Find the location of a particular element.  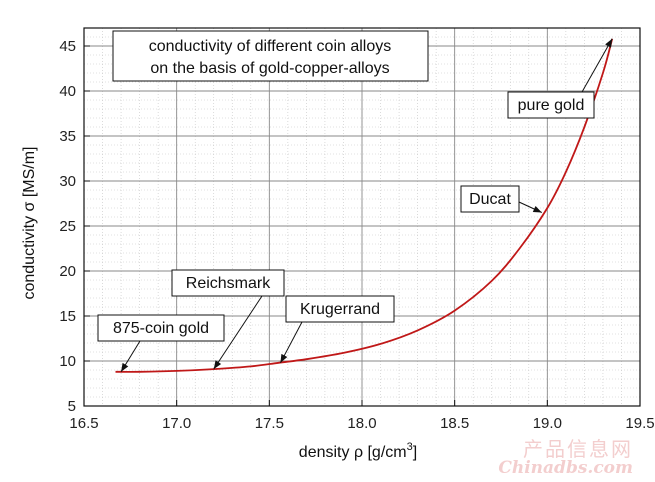

y-tick-label: 20 is located at coordinates (67, 271).